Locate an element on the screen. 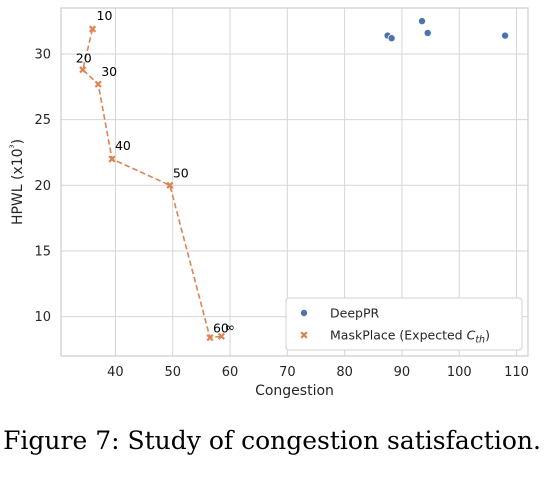 The image size is (544, 477). legend-deeppr-label: DeepPR is located at coordinates (354, 313).